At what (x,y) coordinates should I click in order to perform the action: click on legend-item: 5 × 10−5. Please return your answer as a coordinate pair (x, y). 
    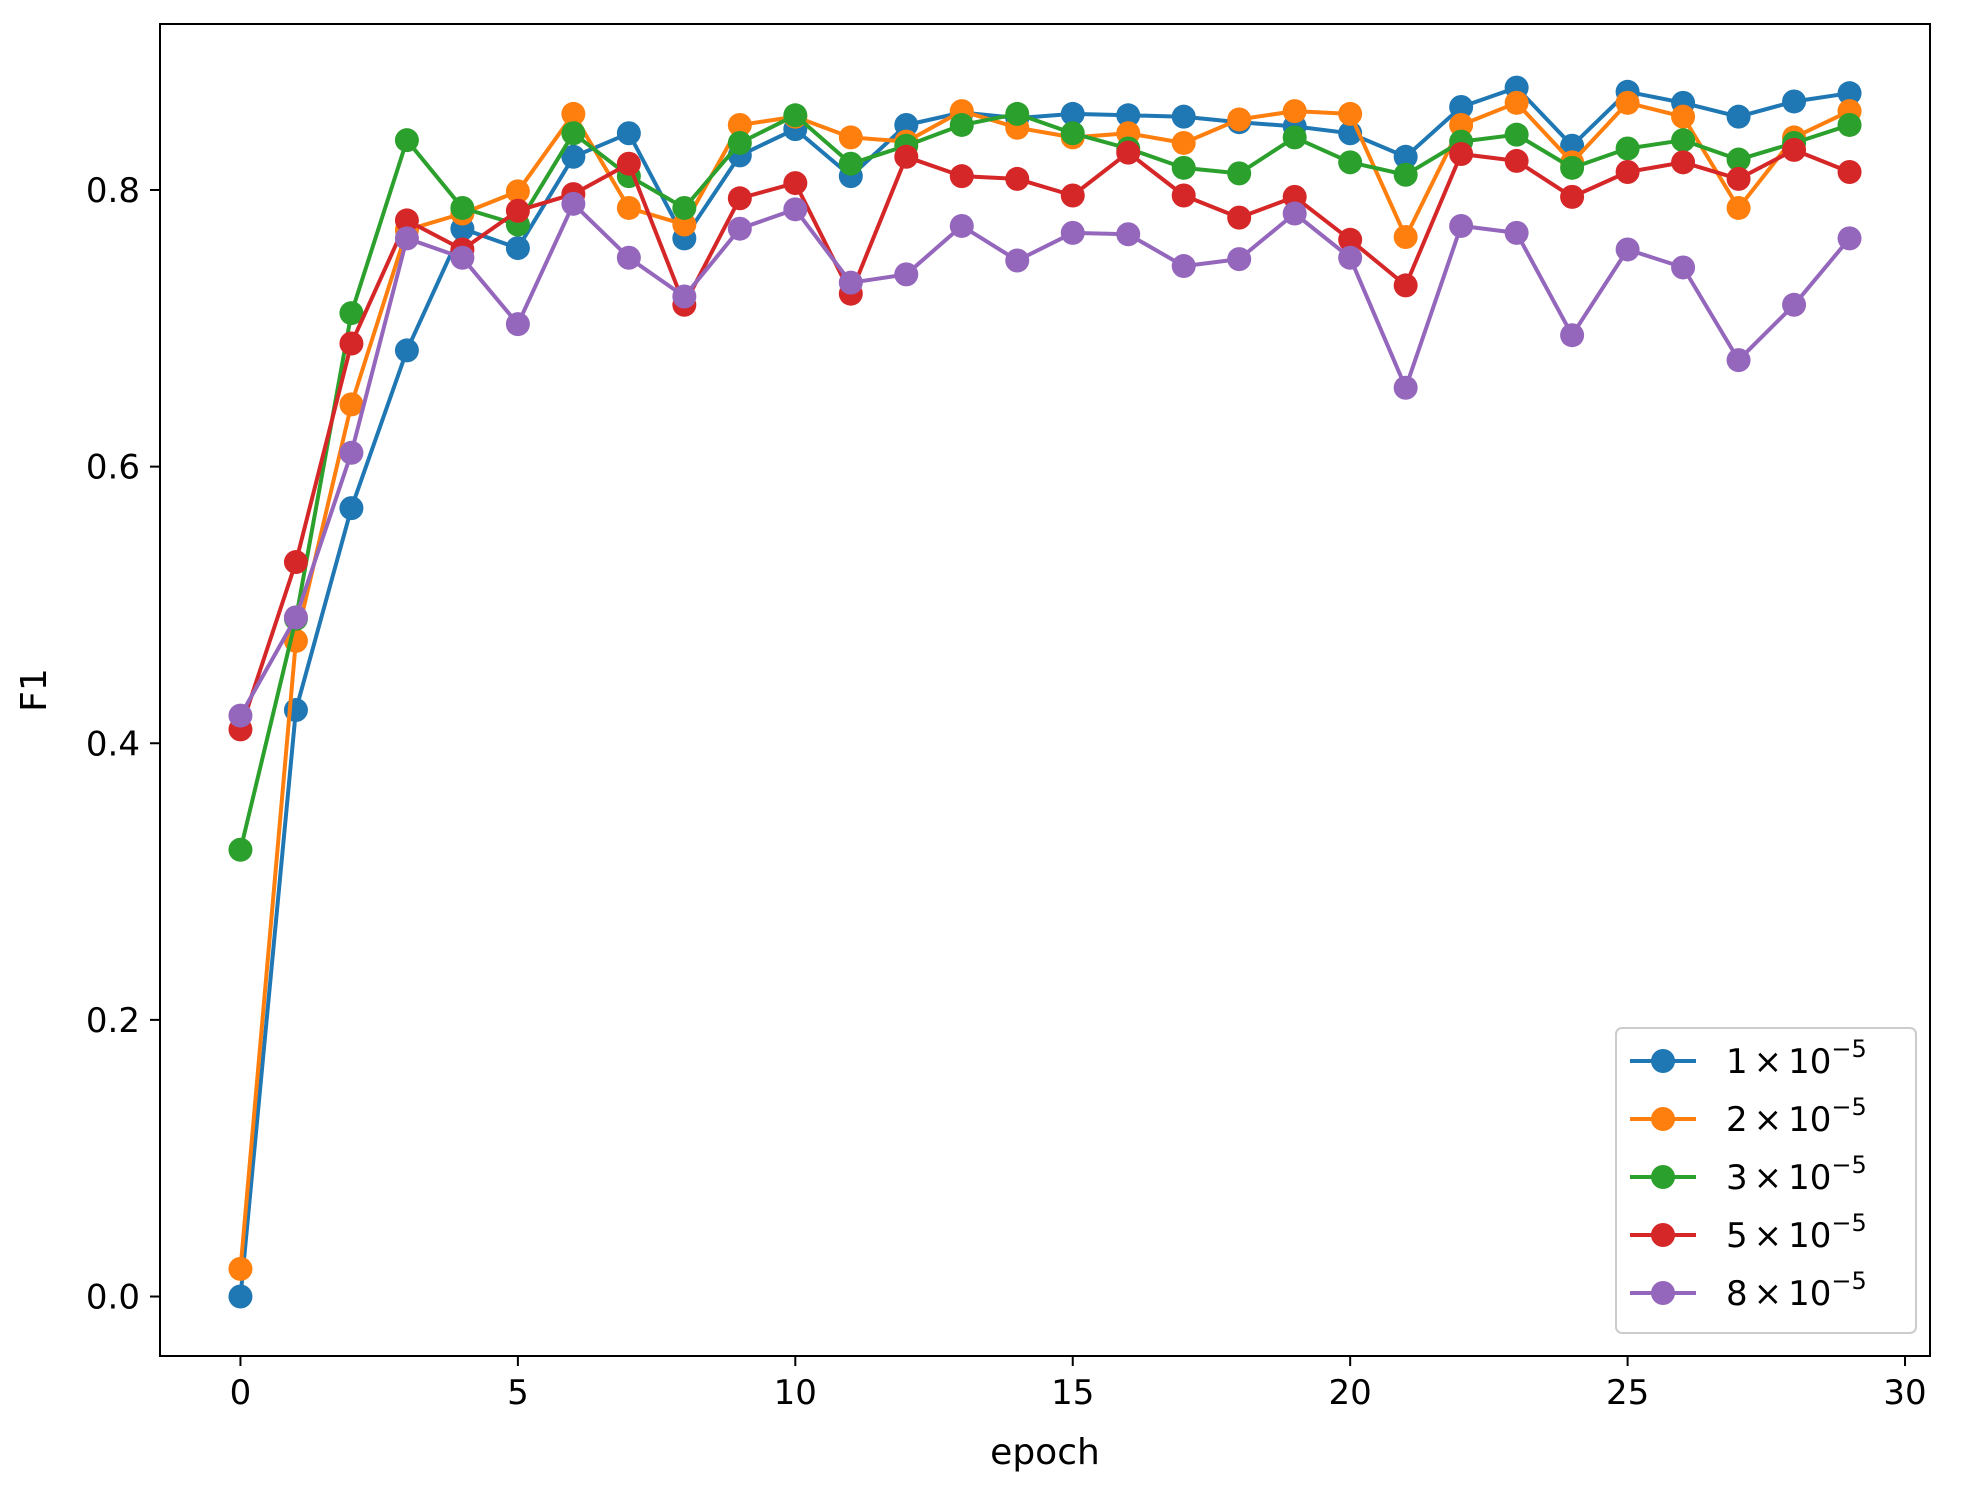
    Looking at the image, I should click on (1748, 1232).